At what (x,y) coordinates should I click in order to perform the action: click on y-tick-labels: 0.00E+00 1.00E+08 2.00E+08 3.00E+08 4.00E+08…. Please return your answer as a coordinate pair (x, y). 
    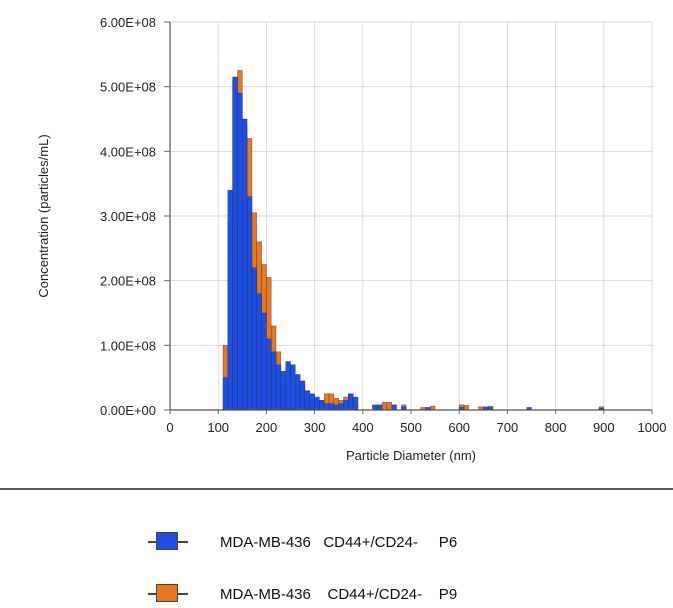
    Looking at the image, I should click on (128, 216).